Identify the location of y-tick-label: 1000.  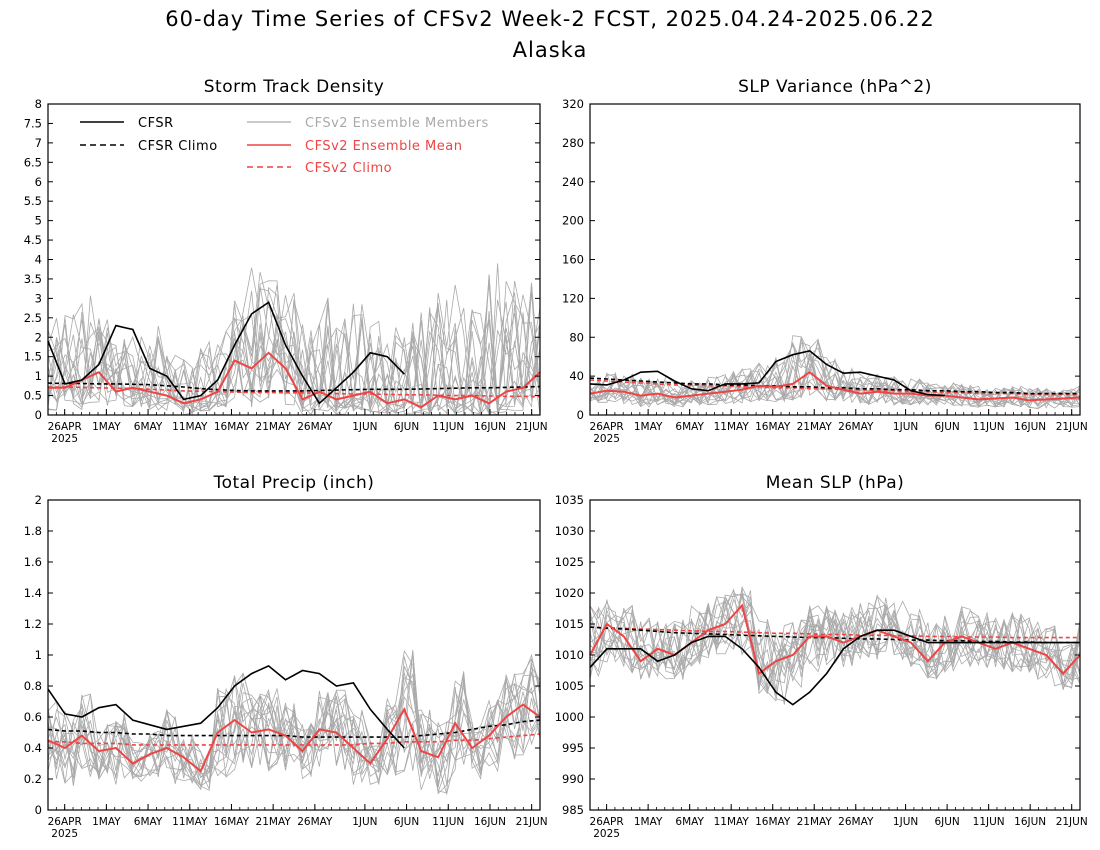
(569, 717).